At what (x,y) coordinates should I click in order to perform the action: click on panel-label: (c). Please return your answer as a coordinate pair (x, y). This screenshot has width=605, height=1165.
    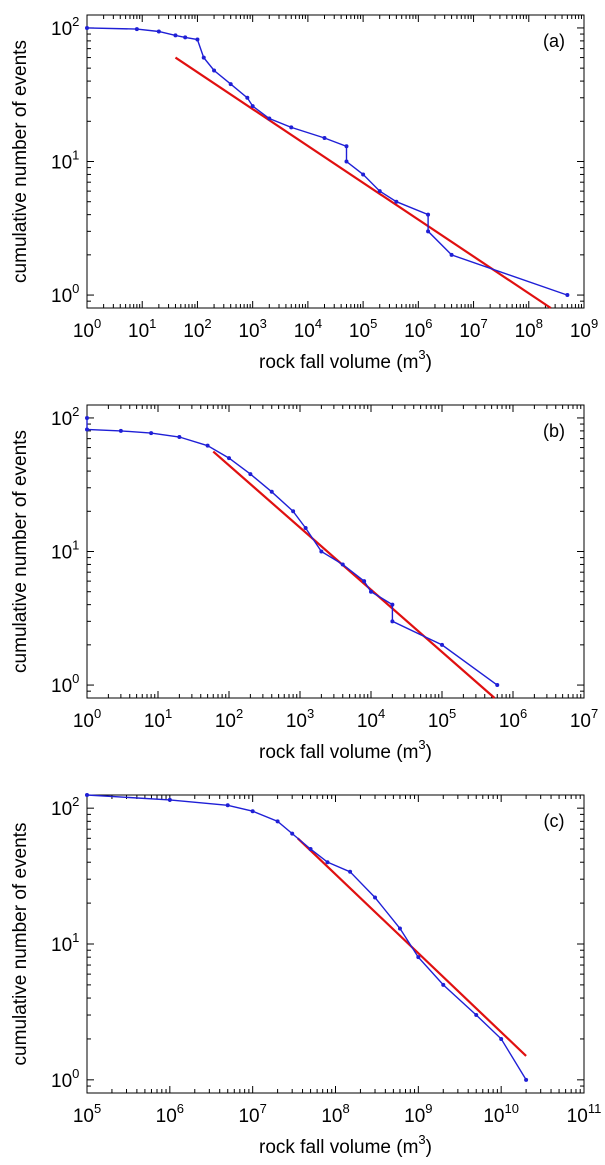
    Looking at the image, I should click on (554, 821).